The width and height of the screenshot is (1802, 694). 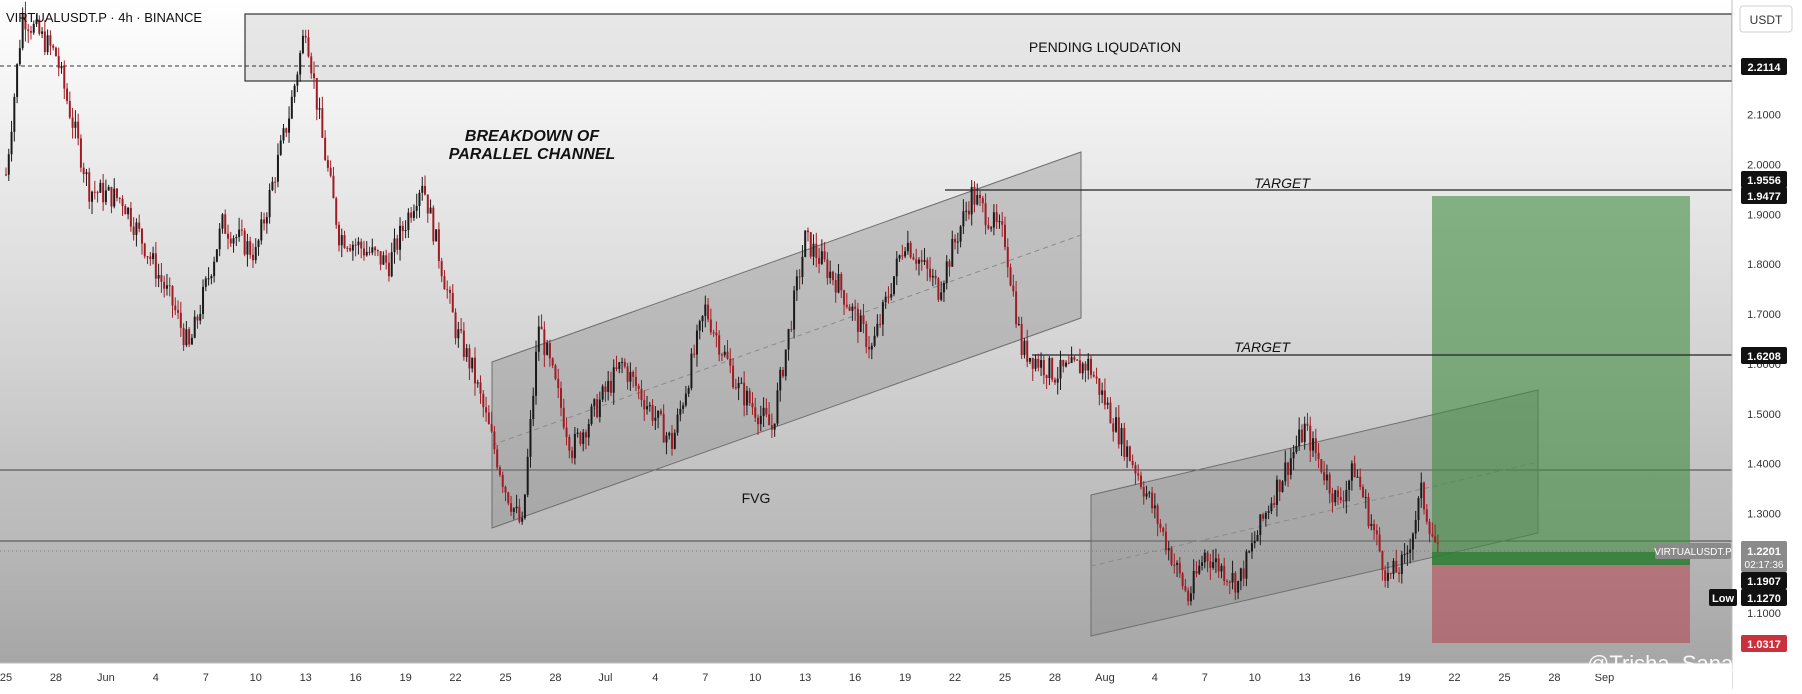 I want to click on breakdown-label-line1: BREAKDOWN OF, so click(x=532, y=136).